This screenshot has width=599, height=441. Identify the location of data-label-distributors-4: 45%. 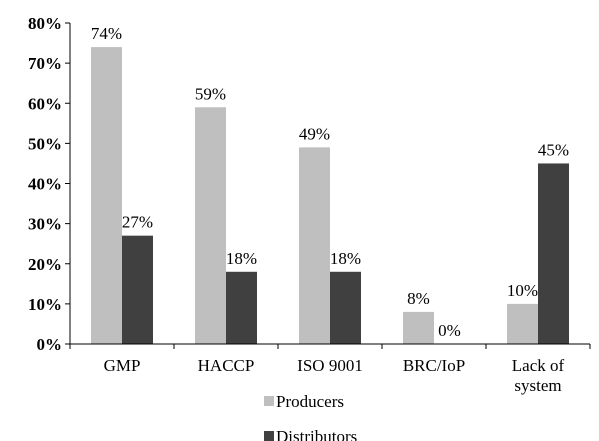
(553, 149).